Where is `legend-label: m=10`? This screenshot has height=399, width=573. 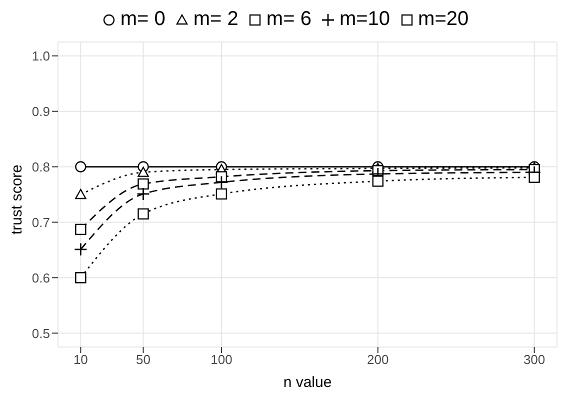
legend-label: m=10 is located at coordinates (364, 19).